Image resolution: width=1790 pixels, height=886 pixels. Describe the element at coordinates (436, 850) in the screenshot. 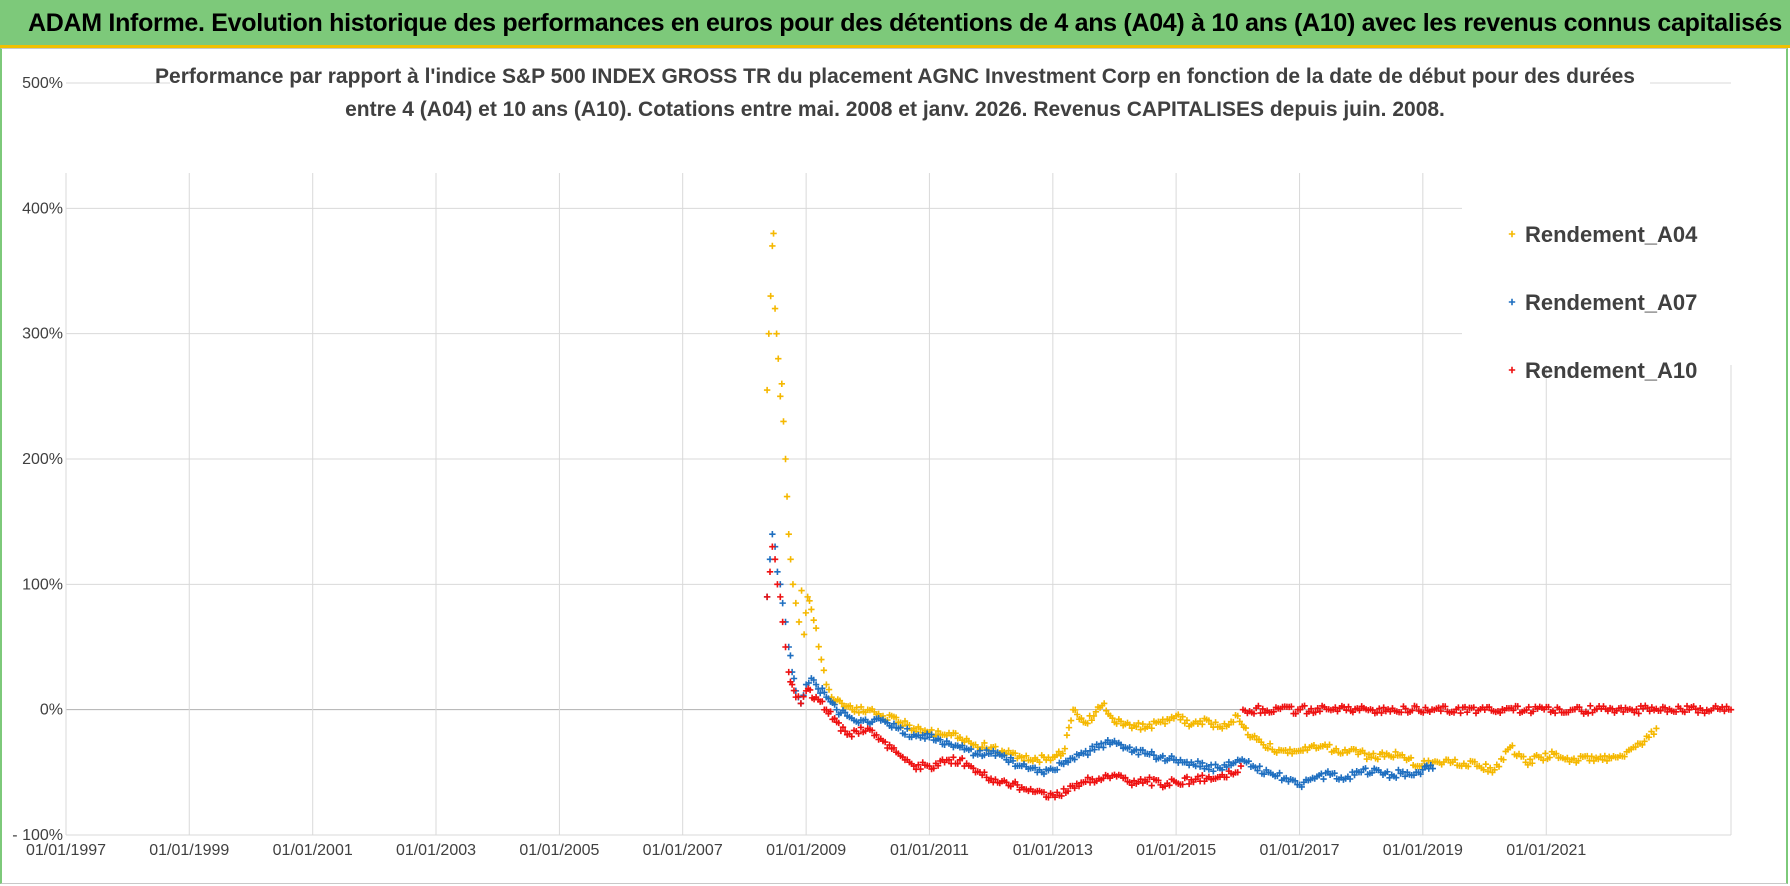

I see `x-tick-label: 01/01/2003` at that location.